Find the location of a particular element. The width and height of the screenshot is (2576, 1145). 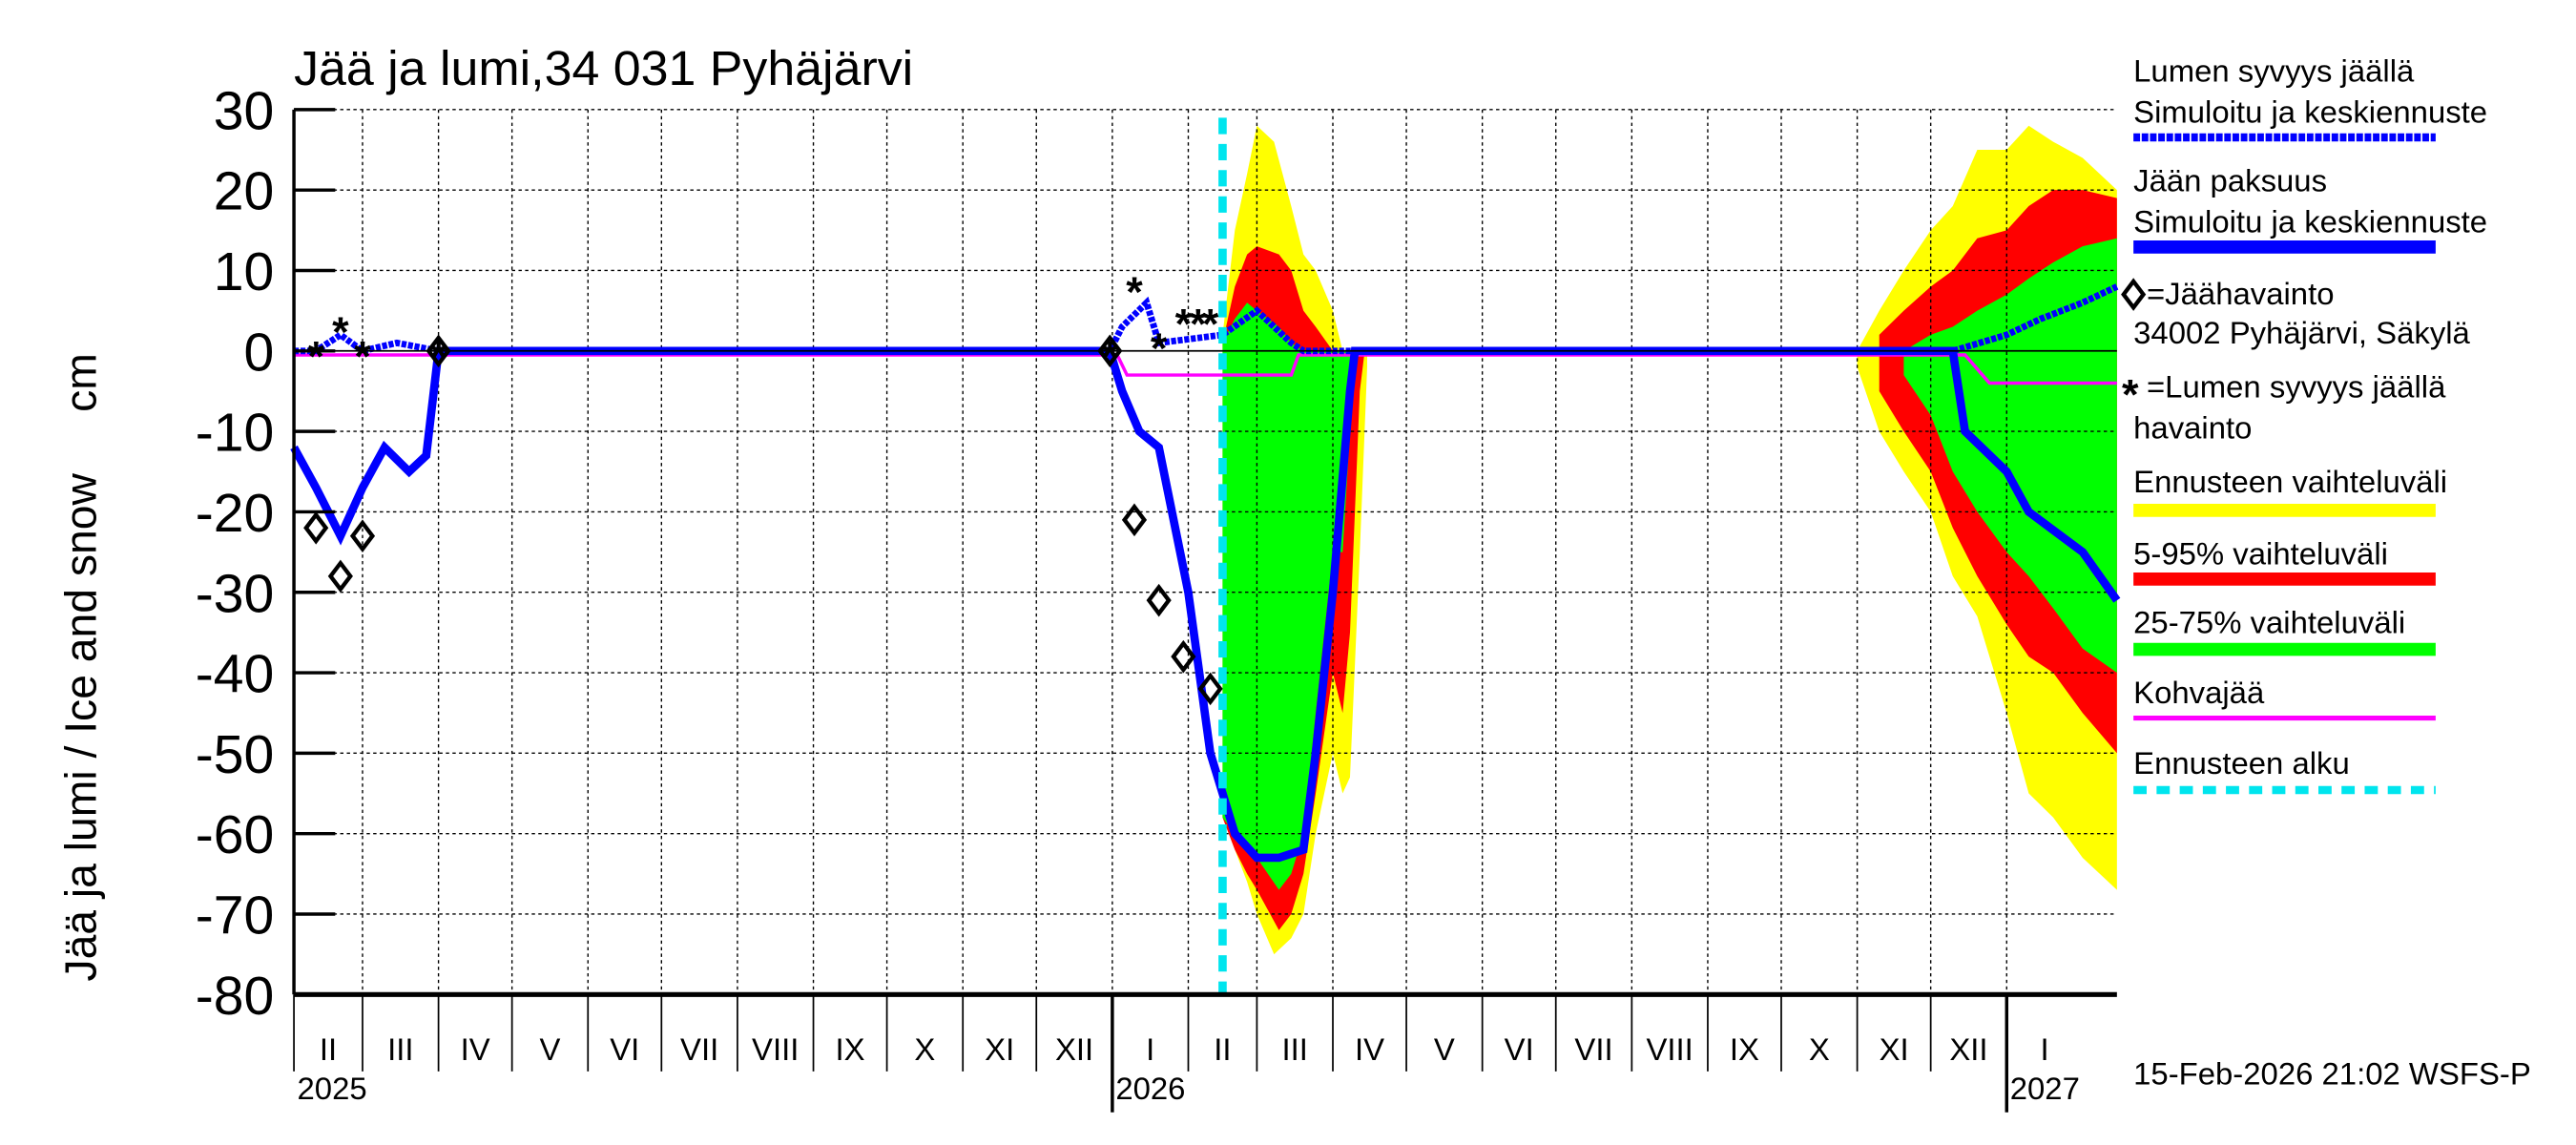

legend-ice-sub: Simuloitu ja keskiennuste is located at coordinates (2310, 221).